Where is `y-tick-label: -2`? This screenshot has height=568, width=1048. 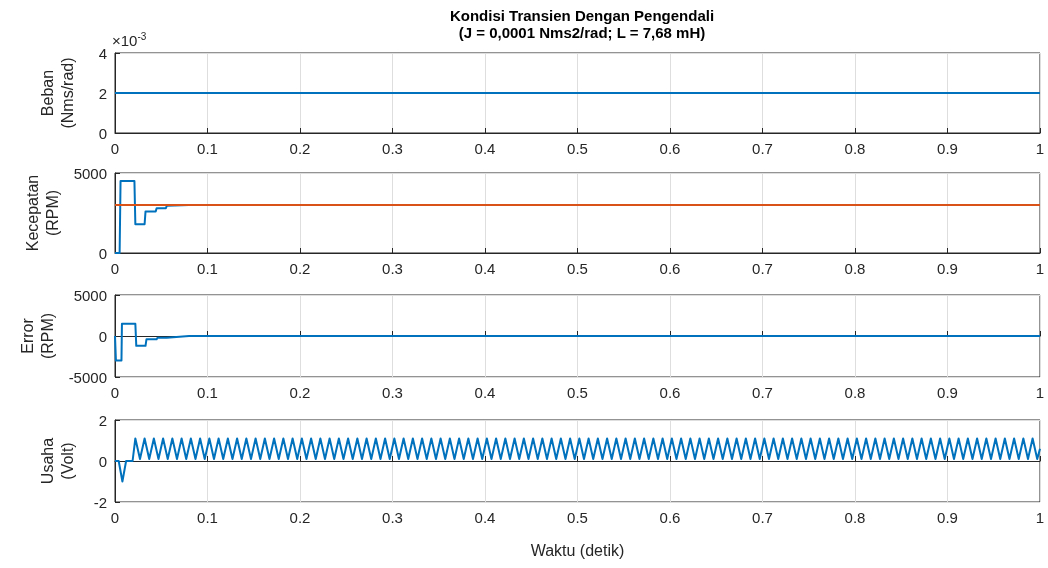 y-tick-label: -2 is located at coordinates (100, 502).